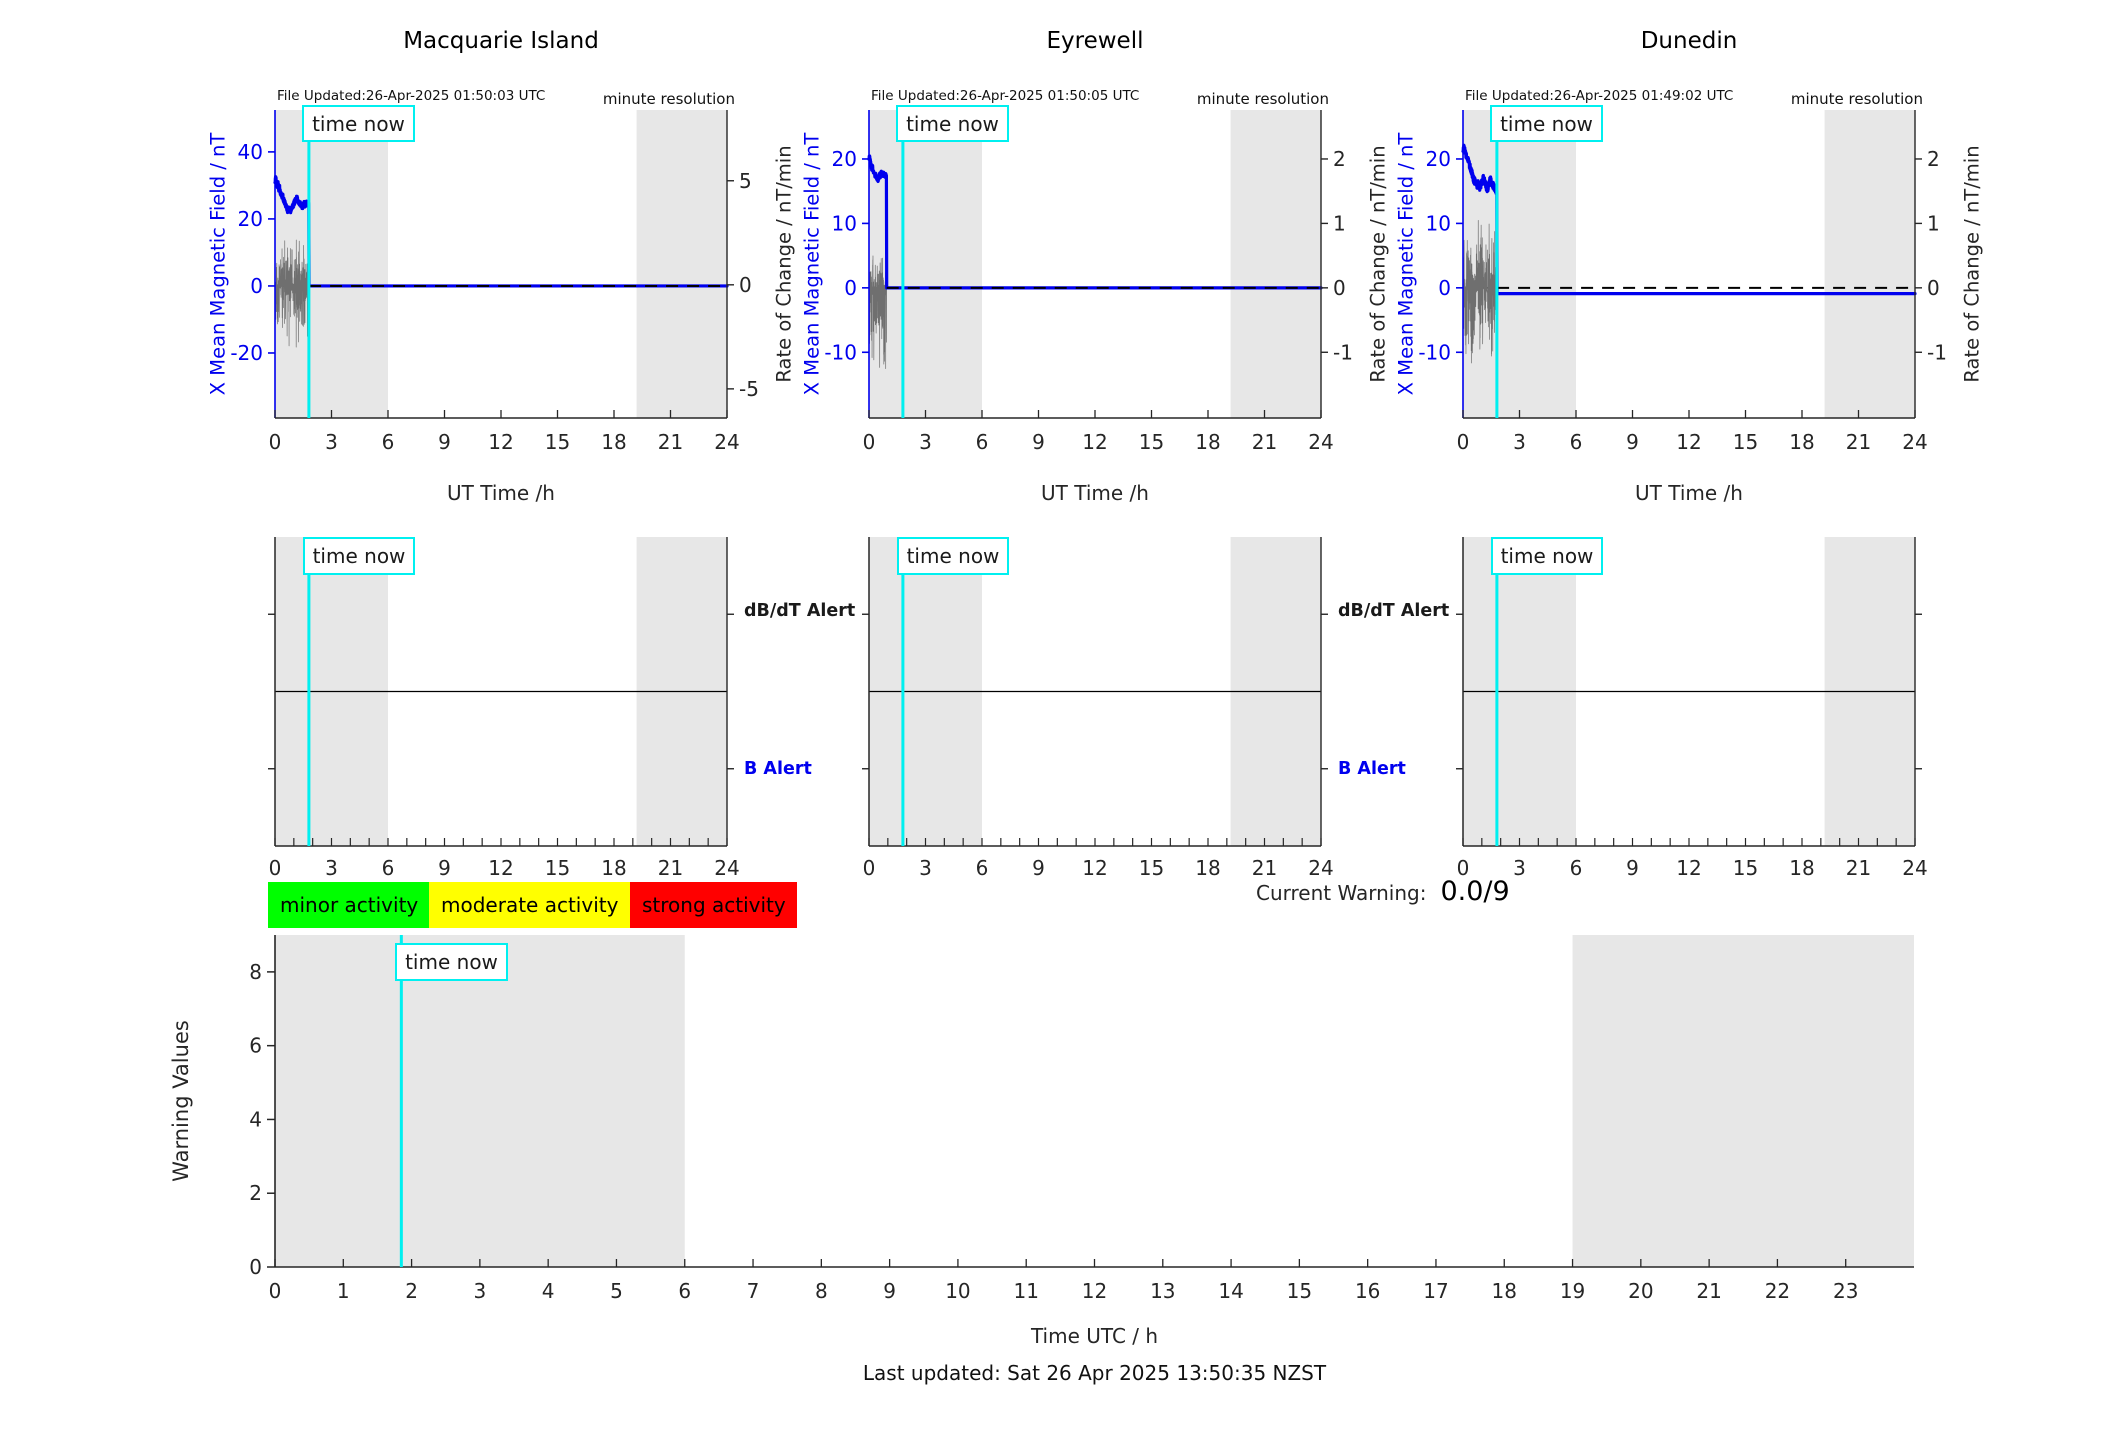  What do you see at coordinates (1572, 1291) in the screenshot?
I see `x-tick-label: 19` at bounding box center [1572, 1291].